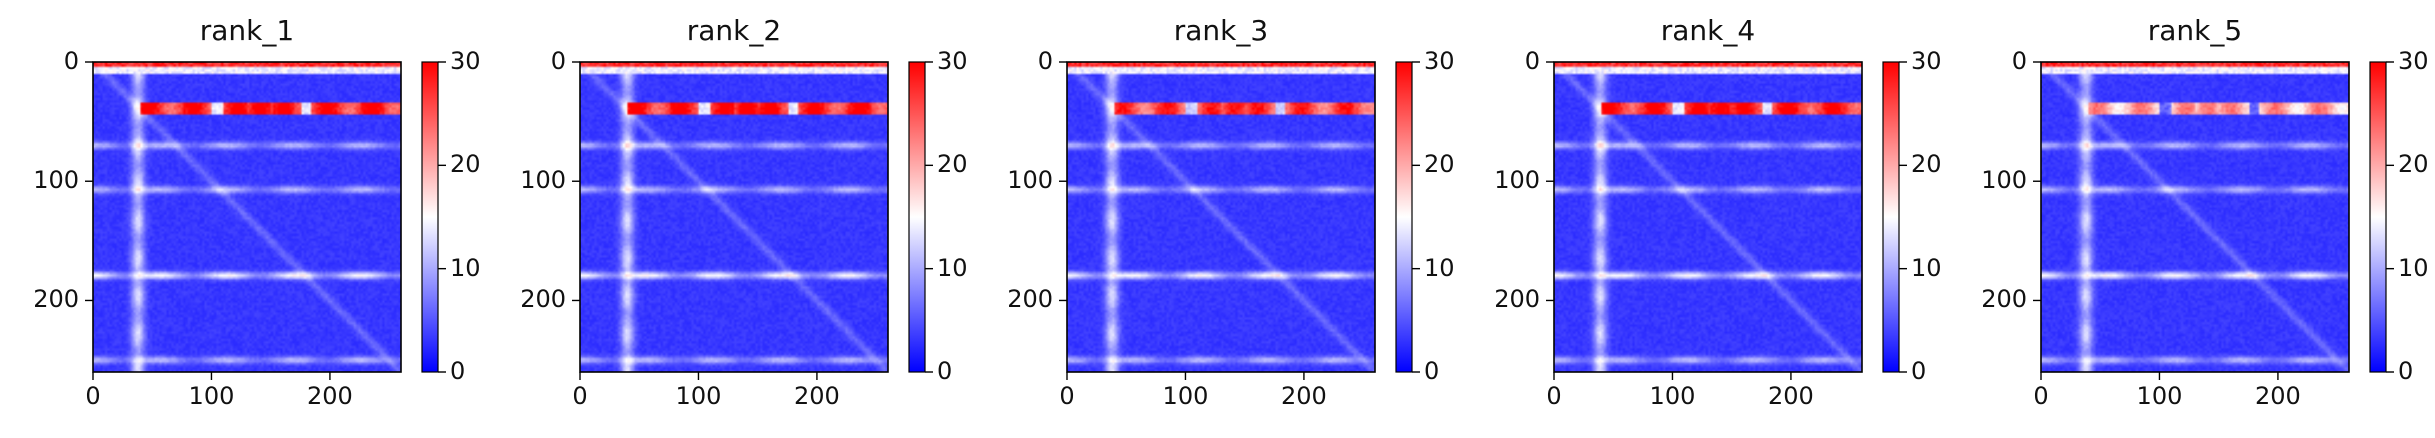  I want to click on panel-title: rank_5, so click(2195, 34).